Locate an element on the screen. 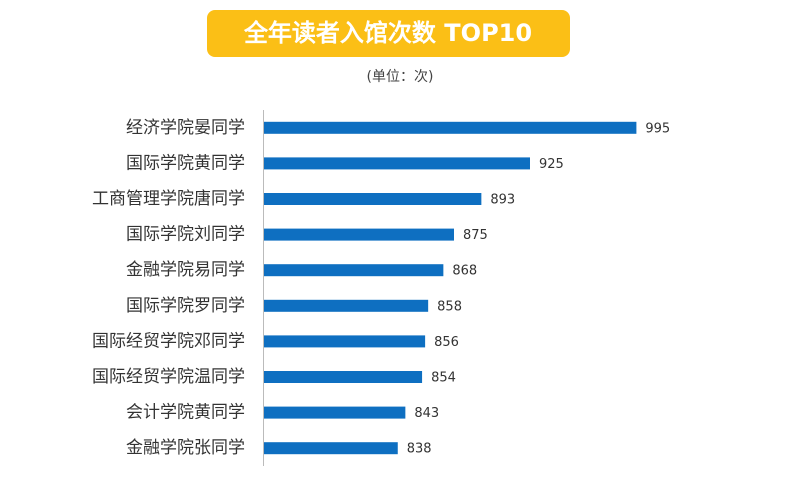 The height and width of the screenshot is (500, 800). category-label: 国际学院罗同学 is located at coordinates (185, 306).